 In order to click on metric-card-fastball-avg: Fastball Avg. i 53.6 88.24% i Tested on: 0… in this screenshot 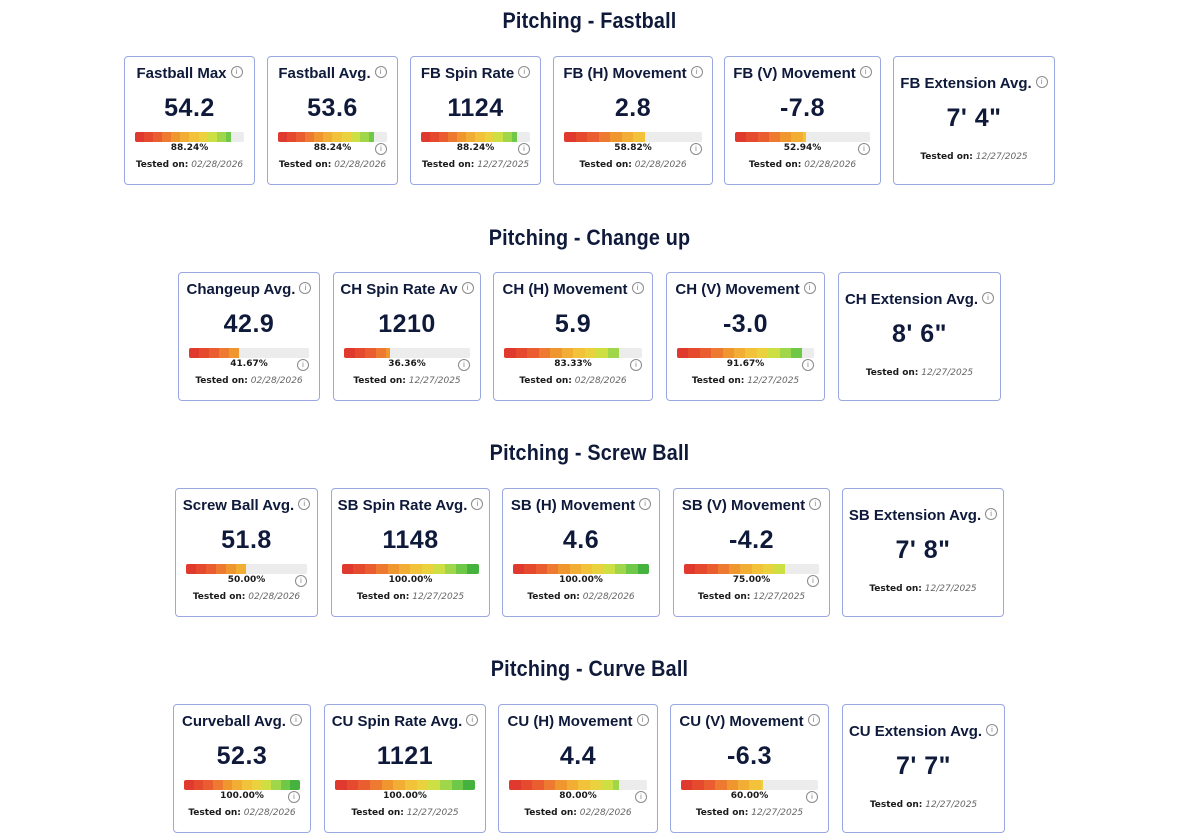, I will do `click(332, 120)`.